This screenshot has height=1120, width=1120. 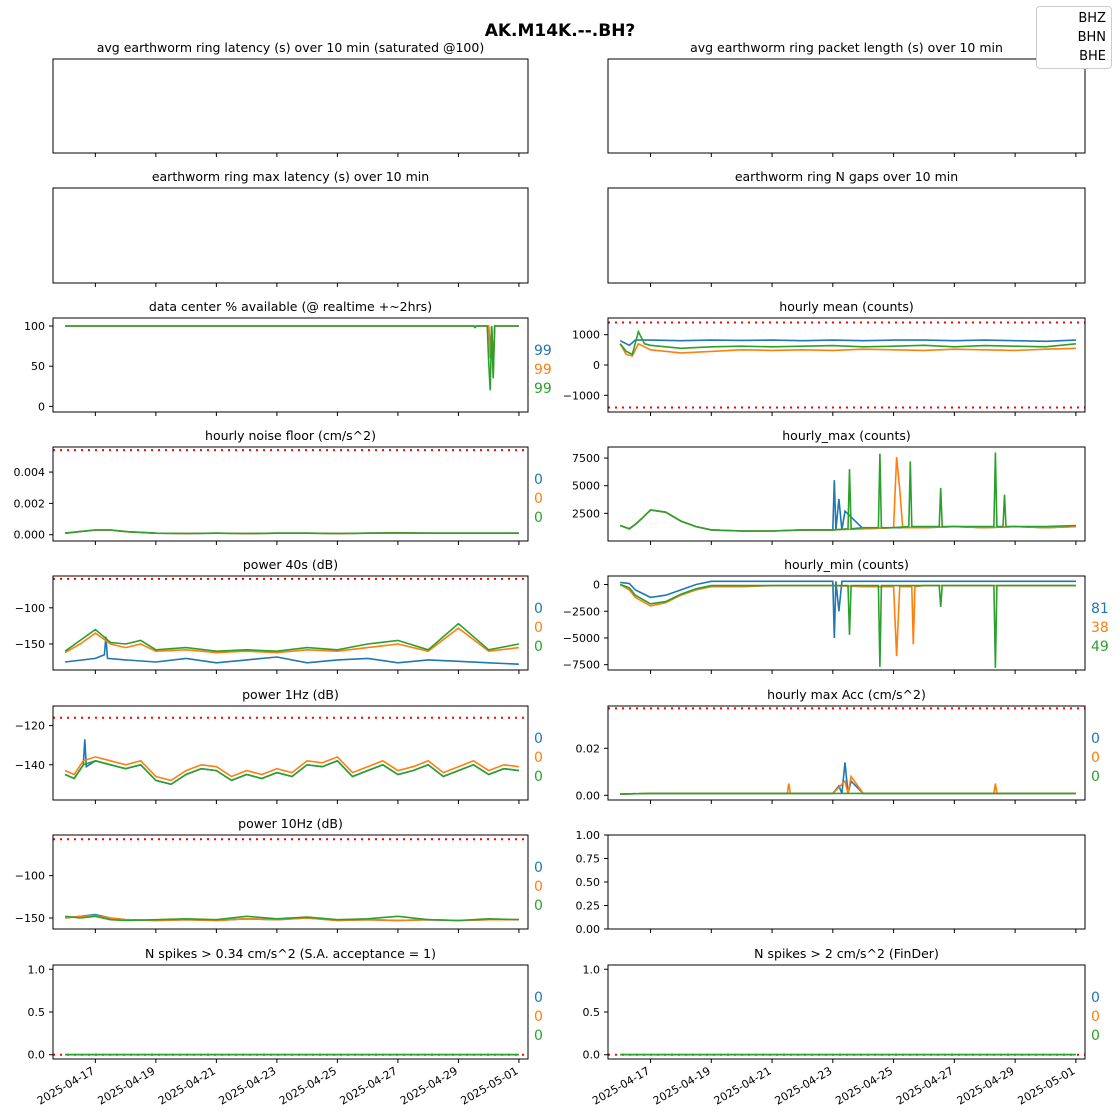 What do you see at coordinates (588, 906) in the screenshot?
I see `y-tick-label: 0.25` at bounding box center [588, 906].